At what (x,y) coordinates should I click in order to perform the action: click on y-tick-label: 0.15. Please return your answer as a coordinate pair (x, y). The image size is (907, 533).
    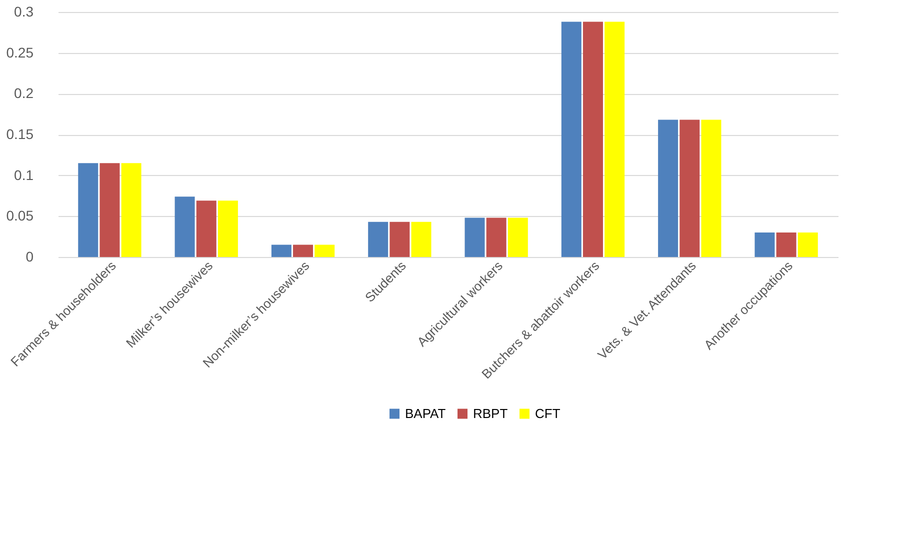
    Looking at the image, I should click on (20, 134).